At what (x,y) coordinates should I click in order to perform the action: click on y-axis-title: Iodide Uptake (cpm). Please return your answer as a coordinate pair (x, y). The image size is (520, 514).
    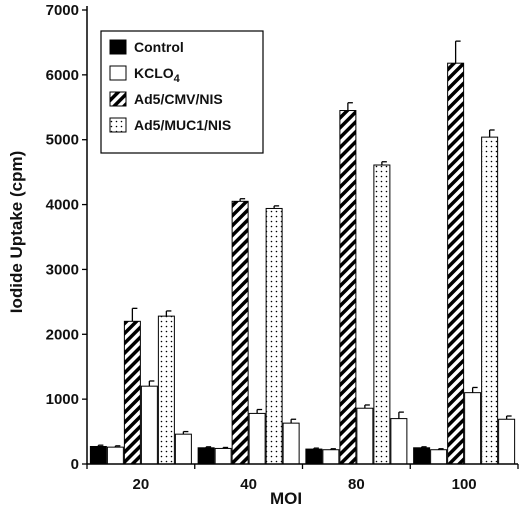
    Looking at the image, I should click on (16, 232).